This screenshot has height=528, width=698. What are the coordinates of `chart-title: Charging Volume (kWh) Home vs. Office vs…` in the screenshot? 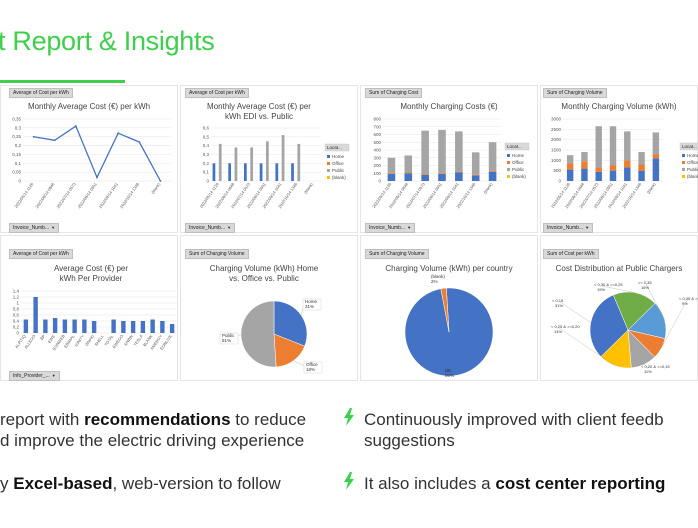 It's located at (264, 273).